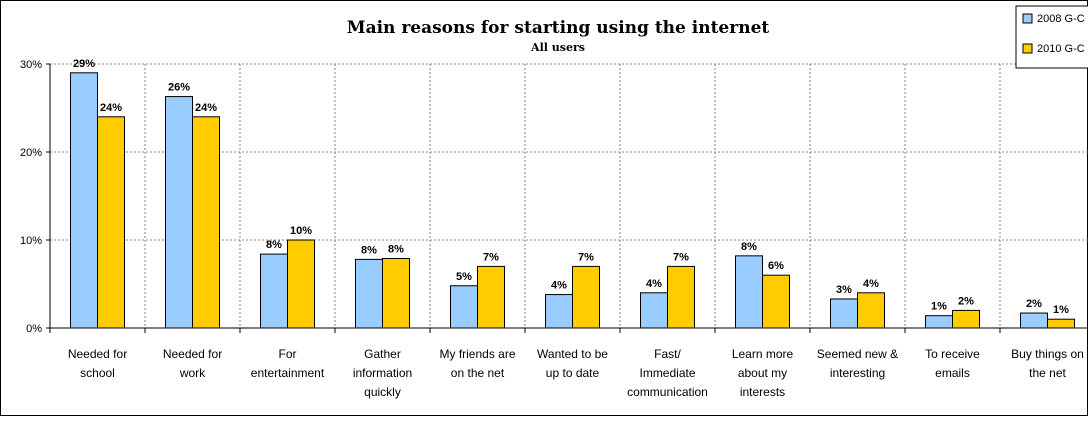  I want to click on category-label: work, so click(192, 373).